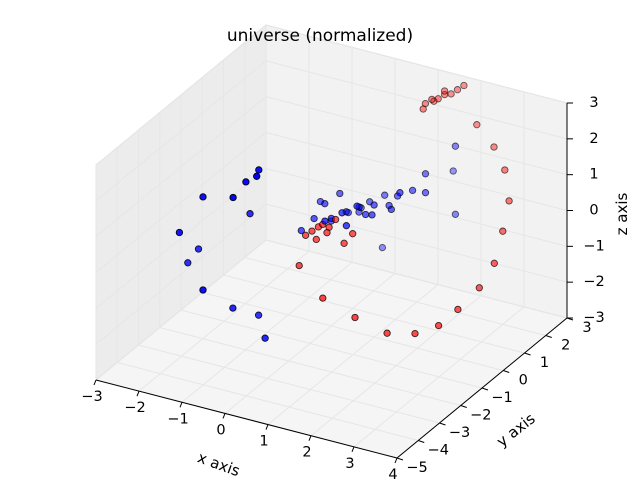 Image resolution: width=640 pixels, height=500 pixels. I want to click on y-tick-label: −5, so click(416, 468).